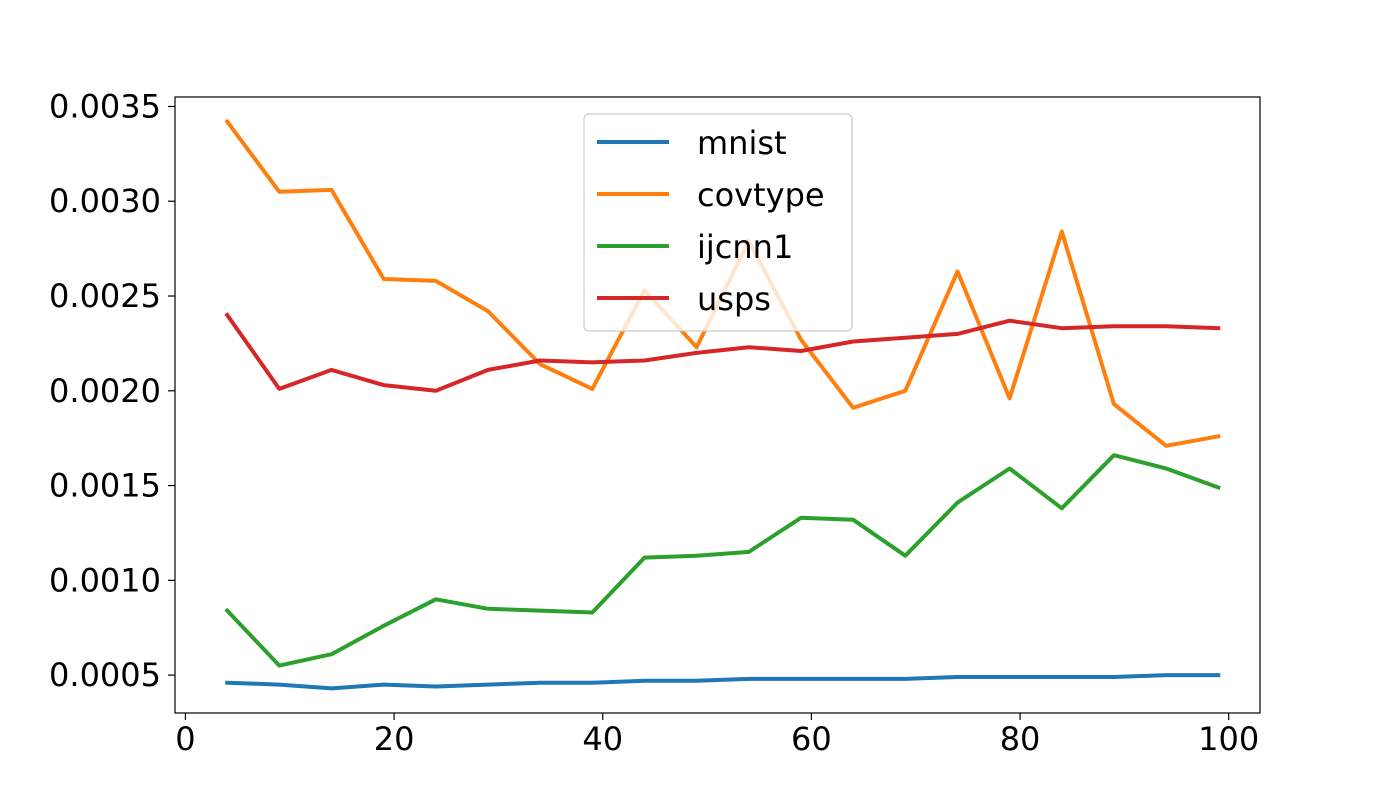 The height and width of the screenshot is (800, 1400). What do you see at coordinates (811, 739) in the screenshot?
I see `x-tick-label: 60` at bounding box center [811, 739].